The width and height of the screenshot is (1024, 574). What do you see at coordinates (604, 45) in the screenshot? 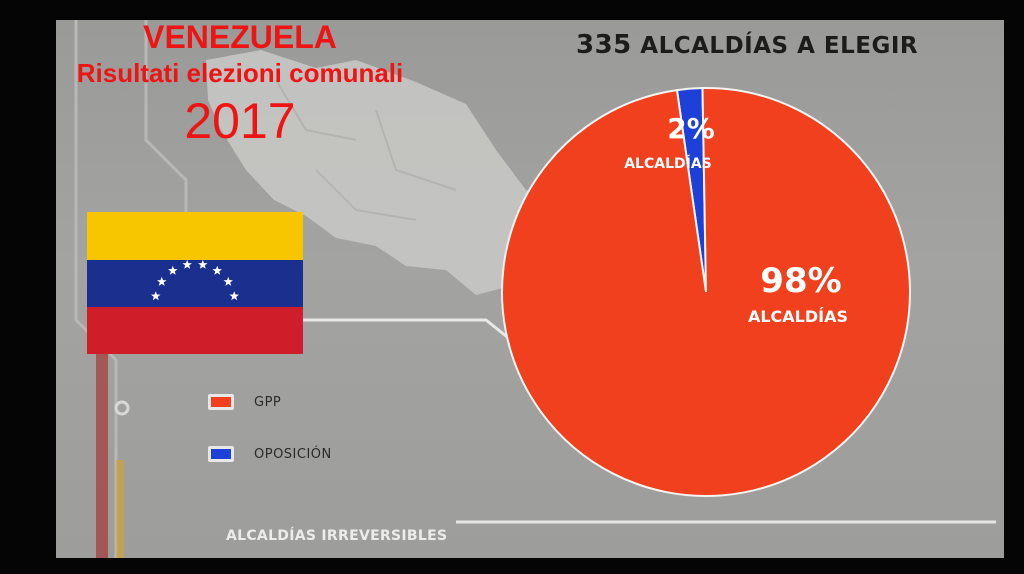
I see `header-count: 335` at bounding box center [604, 45].